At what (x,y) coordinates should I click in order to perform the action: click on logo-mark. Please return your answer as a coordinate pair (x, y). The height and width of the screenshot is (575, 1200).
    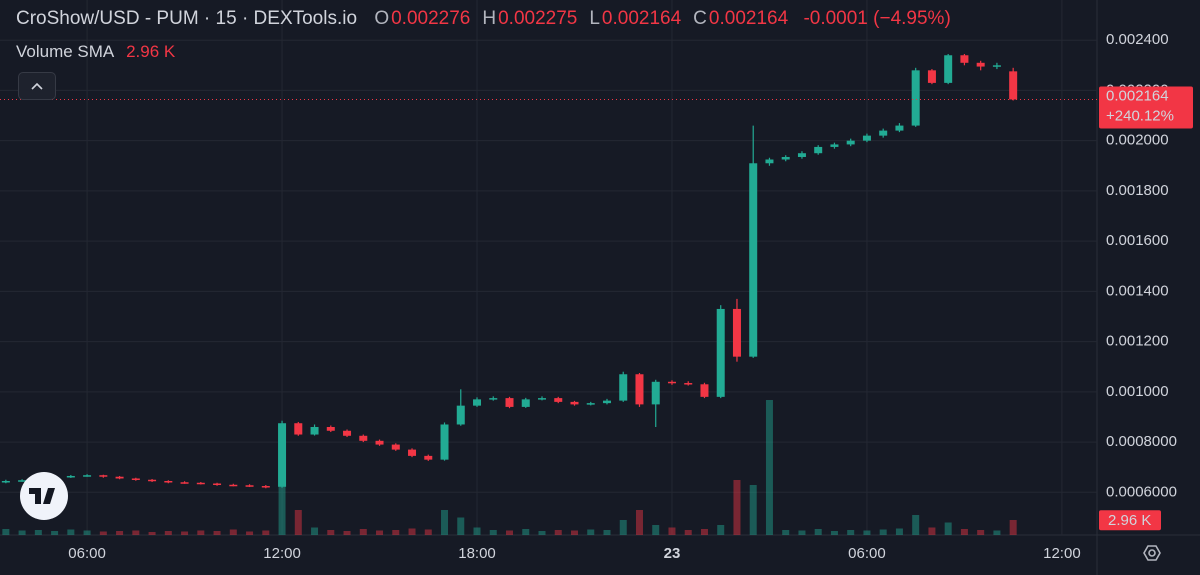
    Looking at the image, I should click on (42, 496).